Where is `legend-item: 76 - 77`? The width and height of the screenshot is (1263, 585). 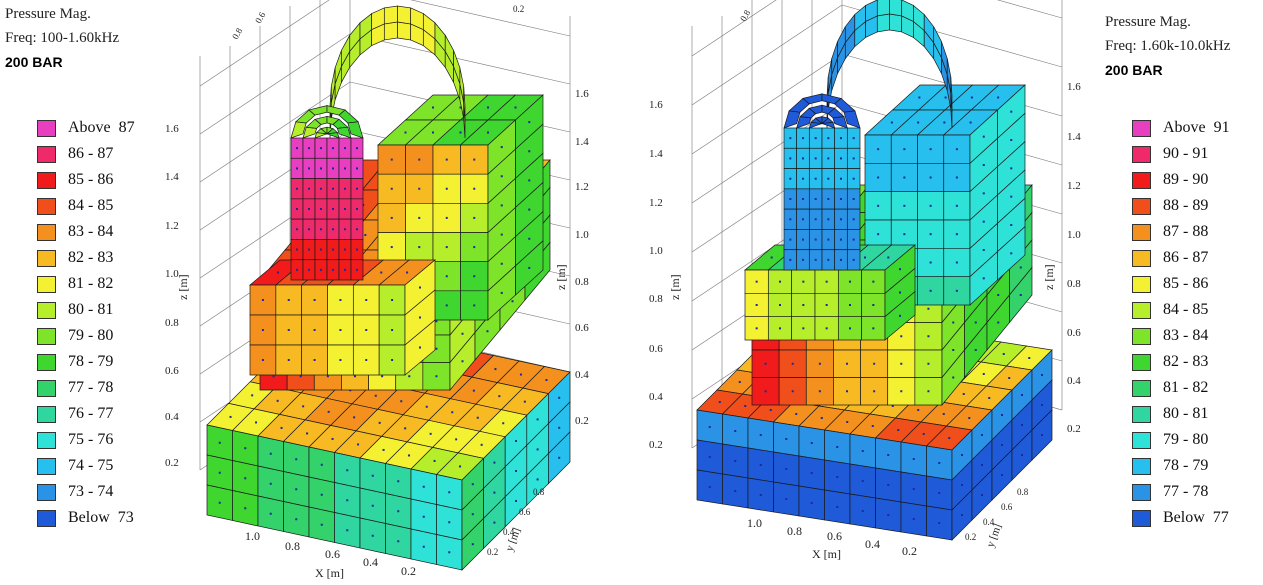 legend-item: 76 - 77 is located at coordinates (86, 414).